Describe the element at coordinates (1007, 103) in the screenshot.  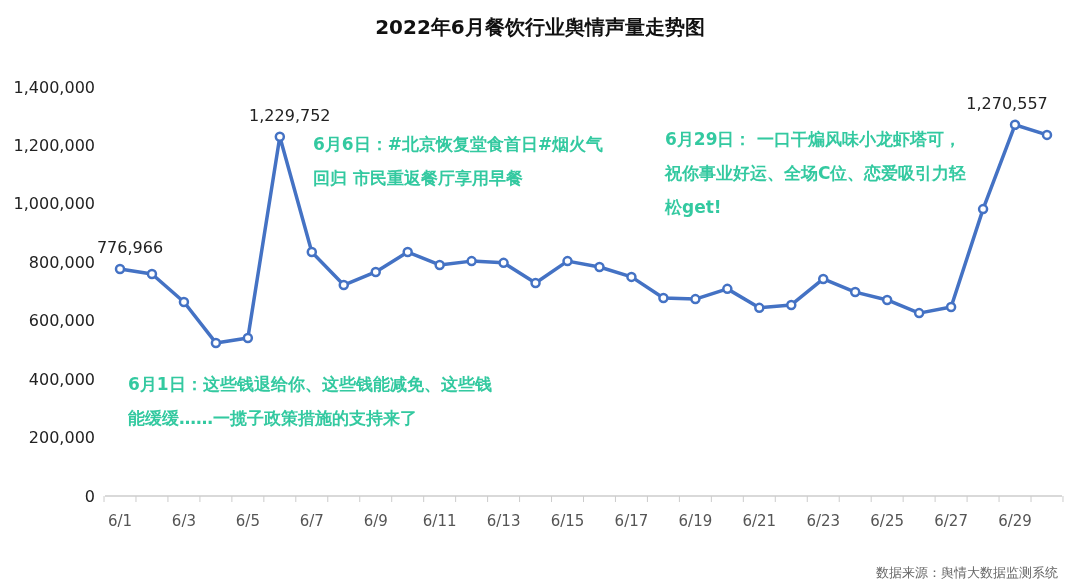
I see `data-label: 1,270,557` at that location.